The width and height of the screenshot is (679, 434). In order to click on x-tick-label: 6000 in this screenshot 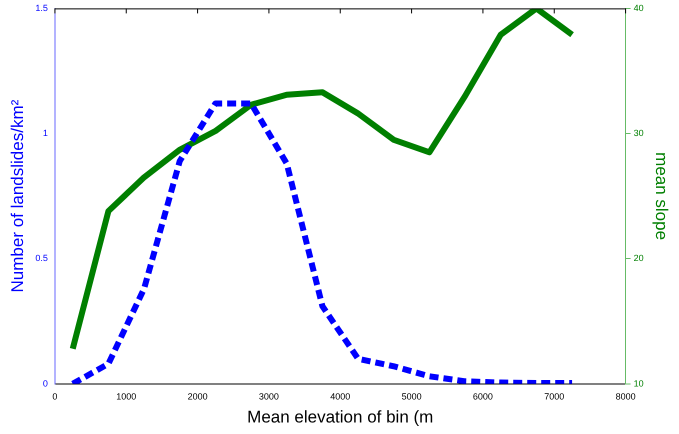, I will do `click(482, 397)`.